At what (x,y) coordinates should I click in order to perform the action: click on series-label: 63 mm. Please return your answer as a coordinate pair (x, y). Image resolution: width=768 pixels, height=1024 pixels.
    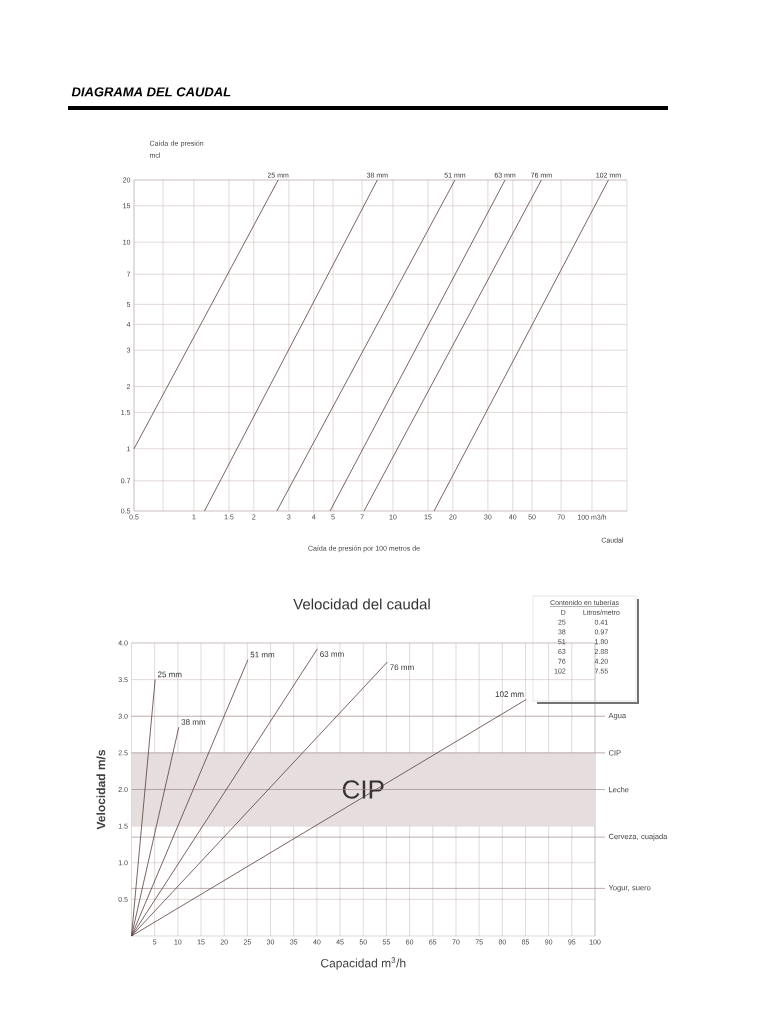
    Looking at the image, I should click on (332, 654).